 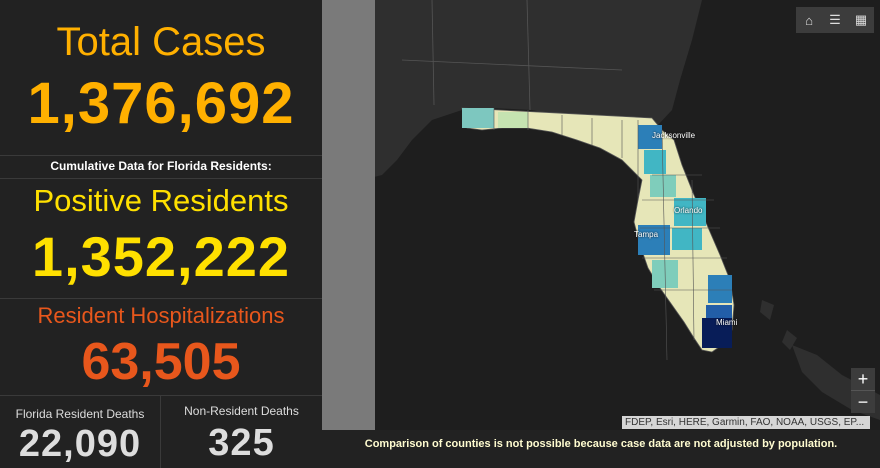 What do you see at coordinates (809, 20) in the screenshot?
I see `home-icon: ⌂` at bounding box center [809, 20].